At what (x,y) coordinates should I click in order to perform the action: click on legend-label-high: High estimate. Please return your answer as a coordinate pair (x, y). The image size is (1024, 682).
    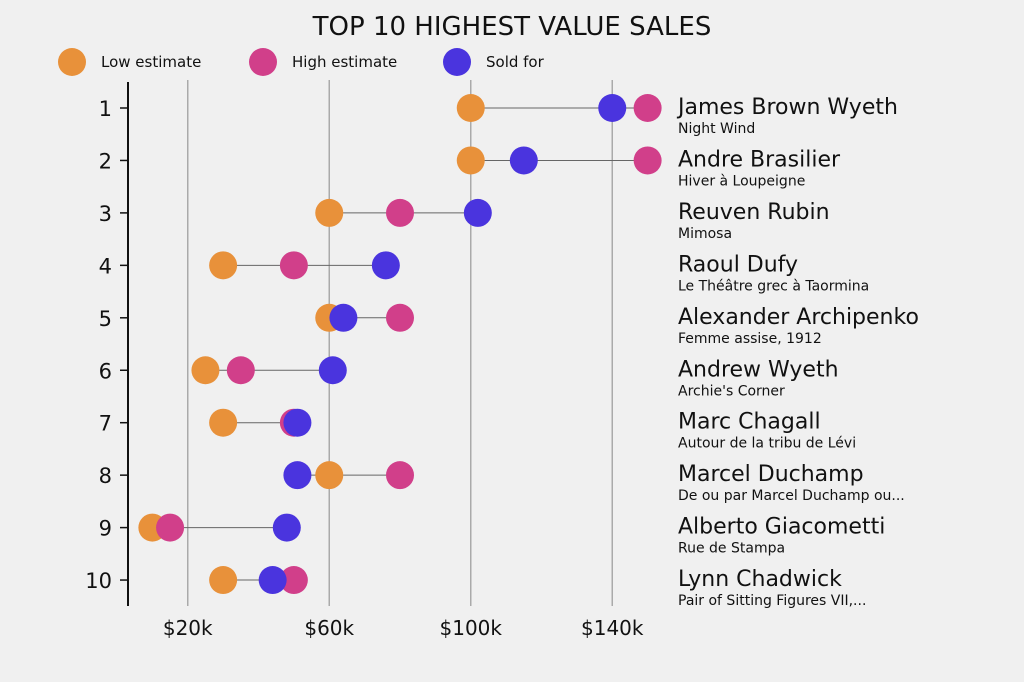
    Looking at the image, I should click on (344, 62).